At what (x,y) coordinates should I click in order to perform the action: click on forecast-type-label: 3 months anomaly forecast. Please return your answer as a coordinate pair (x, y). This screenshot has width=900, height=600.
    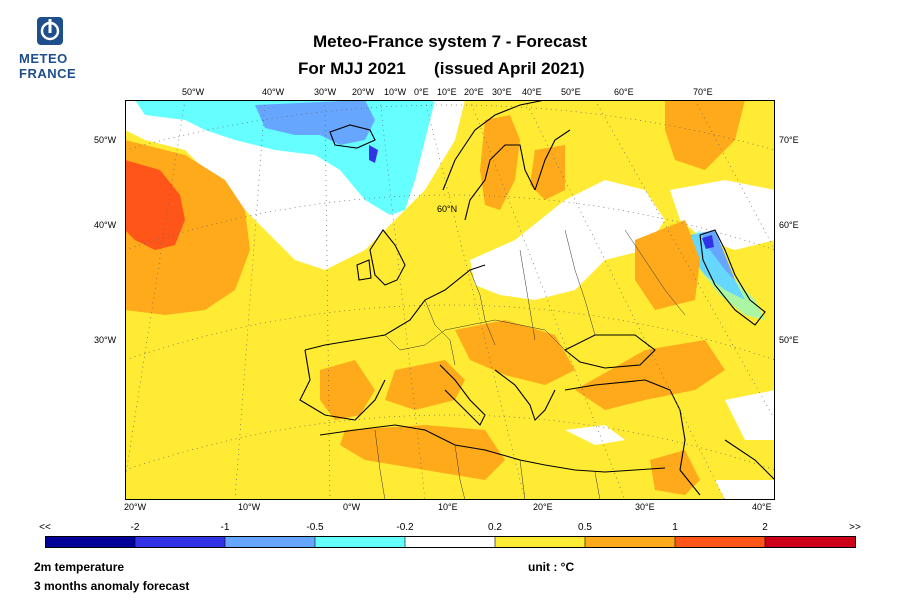
    Looking at the image, I should click on (112, 586).